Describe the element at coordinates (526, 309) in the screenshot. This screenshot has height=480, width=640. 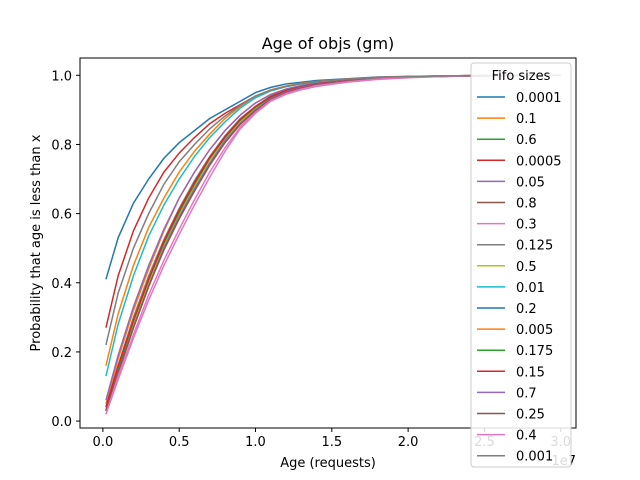
I see `legend-entry-label: 0.2` at that location.